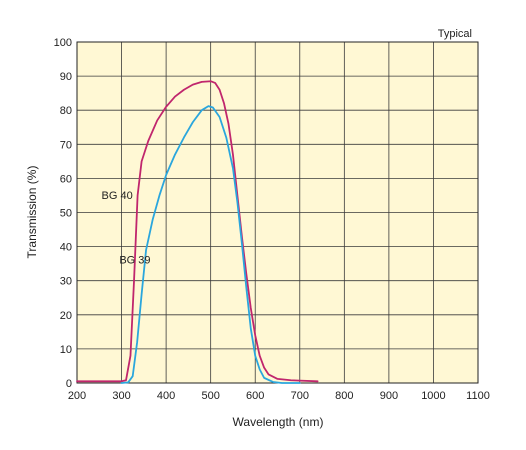 The height and width of the screenshot is (450, 526). What do you see at coordinates (117, 196) in the screenshot?
I see `series-label: BG 40` at bounding box center [117, 196].